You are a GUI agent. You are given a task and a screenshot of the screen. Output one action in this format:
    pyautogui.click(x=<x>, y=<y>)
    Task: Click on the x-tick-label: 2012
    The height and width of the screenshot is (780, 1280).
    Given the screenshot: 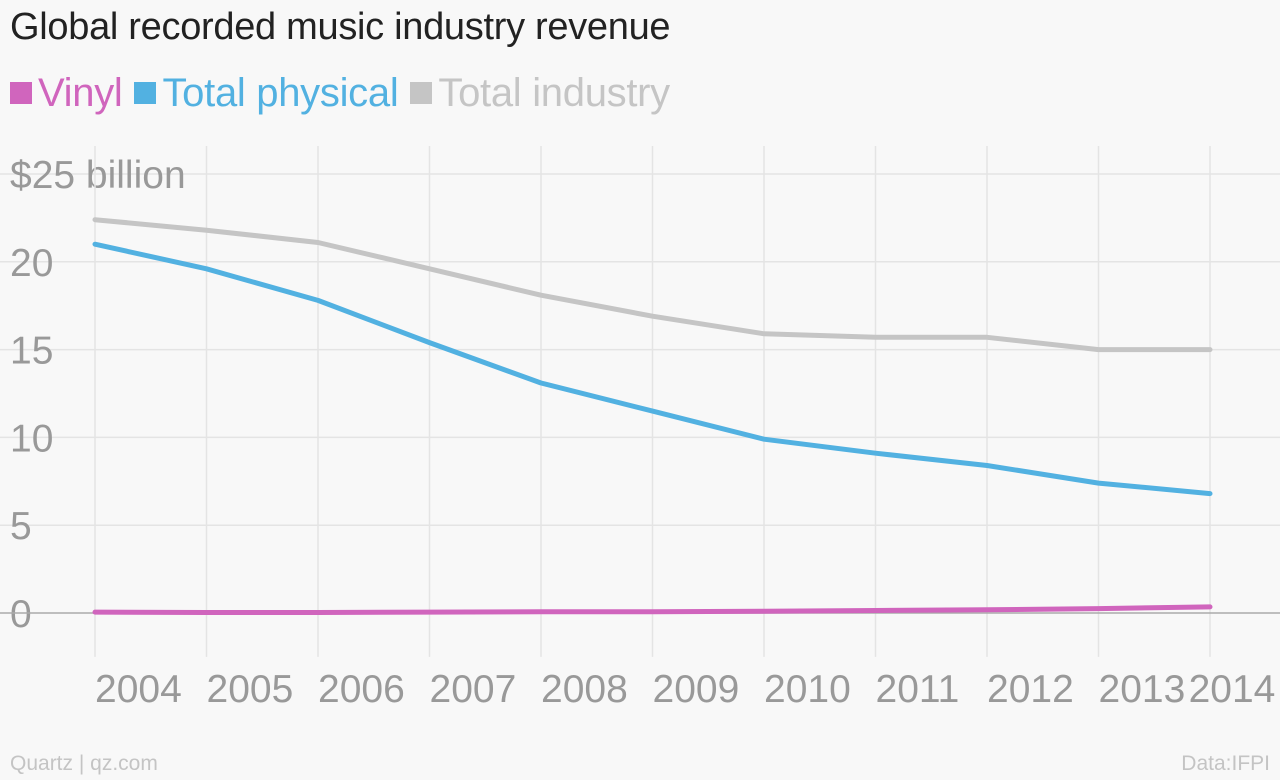 What is the action you would take?
    pyautogui.click(x=1030, y=689)
    